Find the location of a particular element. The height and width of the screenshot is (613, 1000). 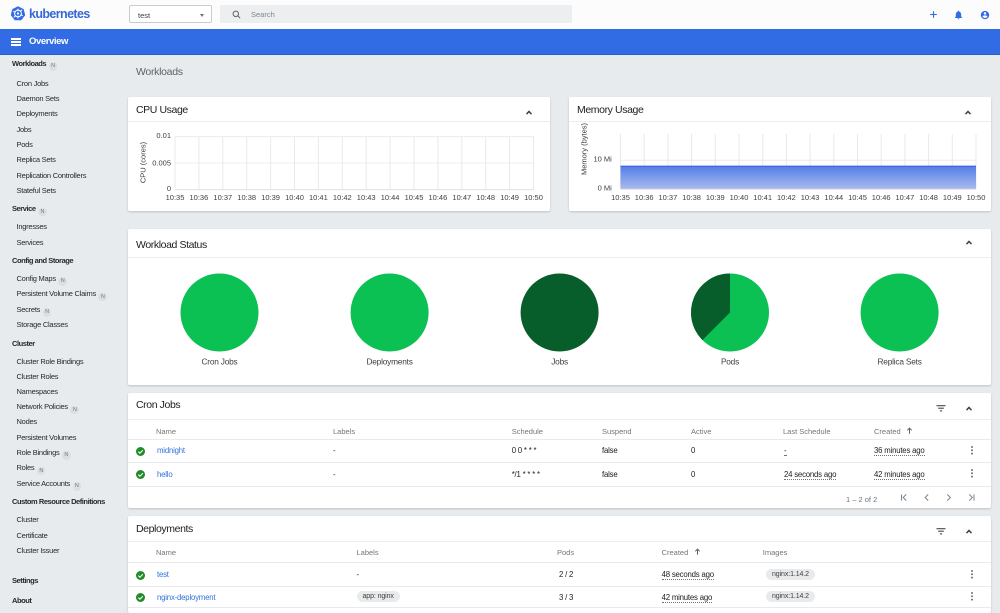

svg-text: 0.01 is located at coordinates (163, 135).